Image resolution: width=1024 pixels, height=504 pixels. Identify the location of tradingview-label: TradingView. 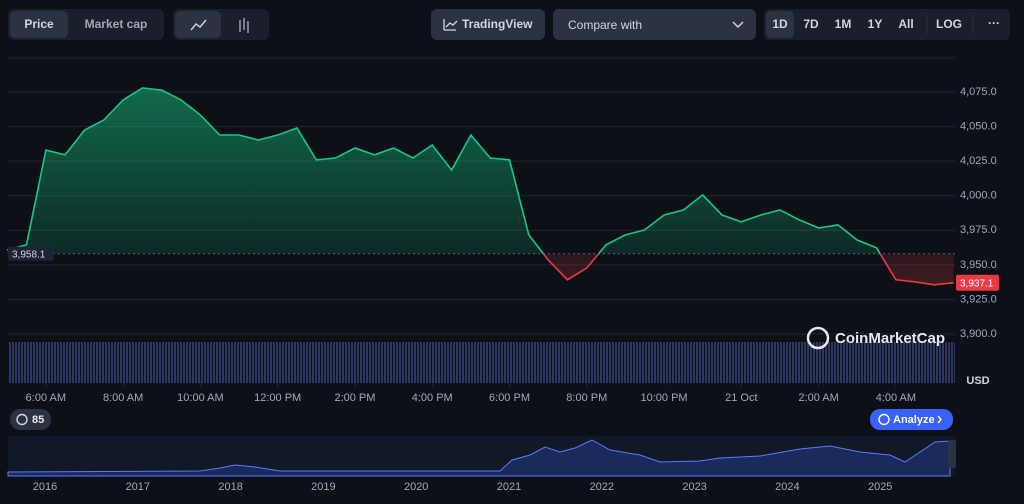
(497, 24).